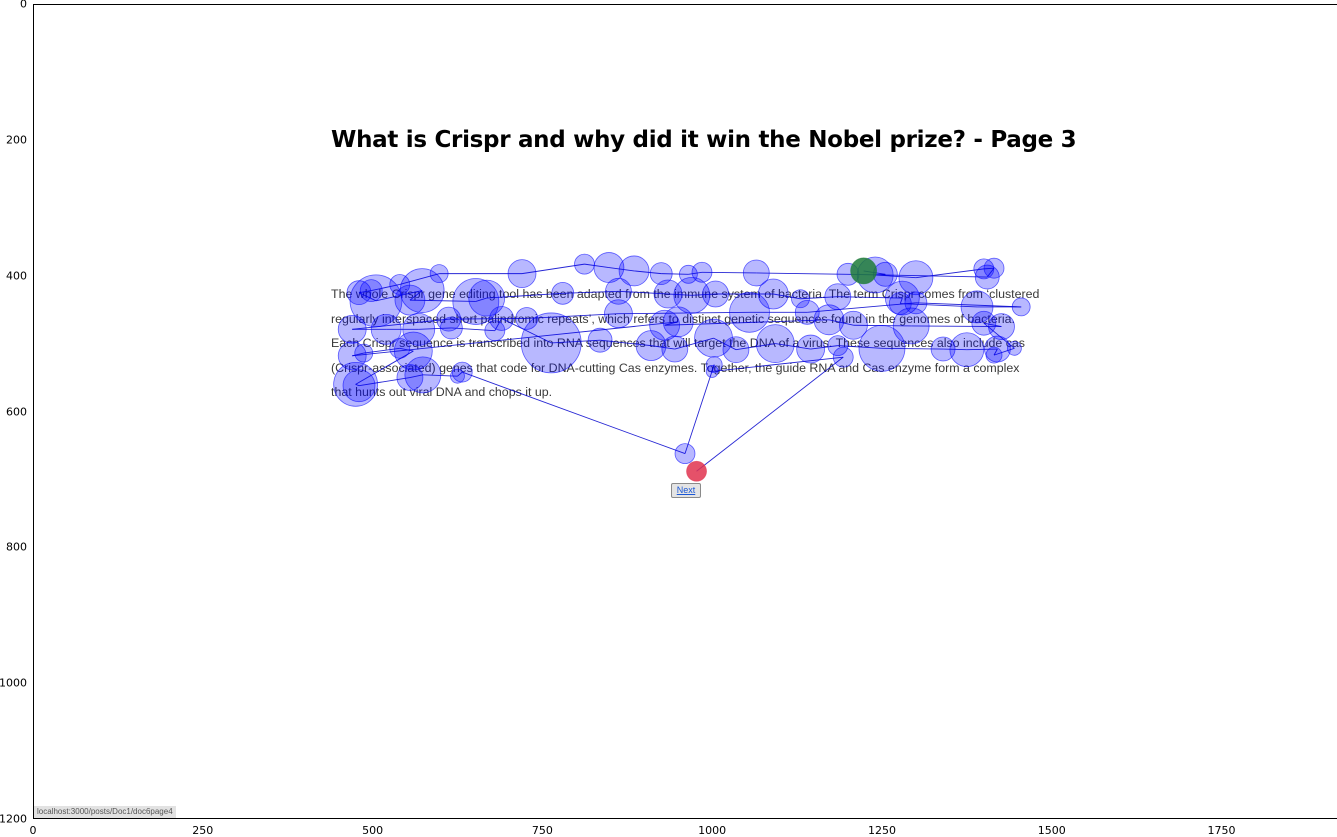 This screenshot has width=1337, height=837. I want to click on y-tick-label: 400, so click(16, 276).